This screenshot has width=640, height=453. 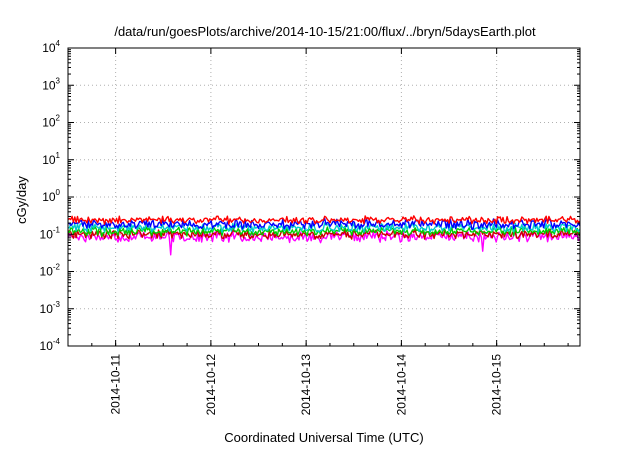 What do you see at coordinates (51, 159) in the screenshot?
I see `y-tick-label: 10¹` at bounding box center [51, 159].